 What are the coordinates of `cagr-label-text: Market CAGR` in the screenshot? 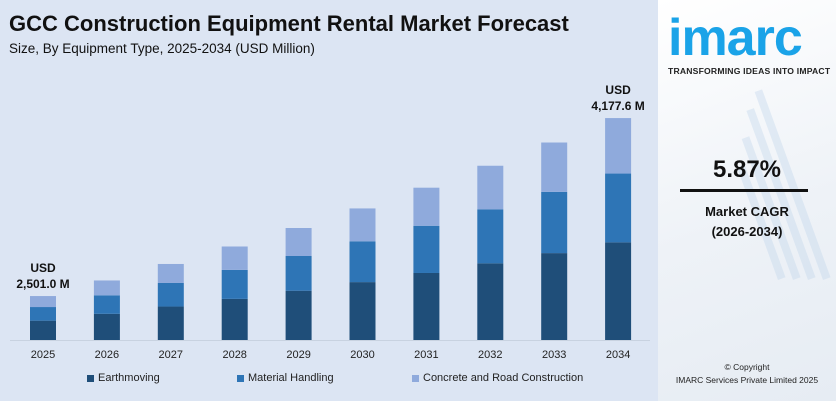 It's located at (747, 211).